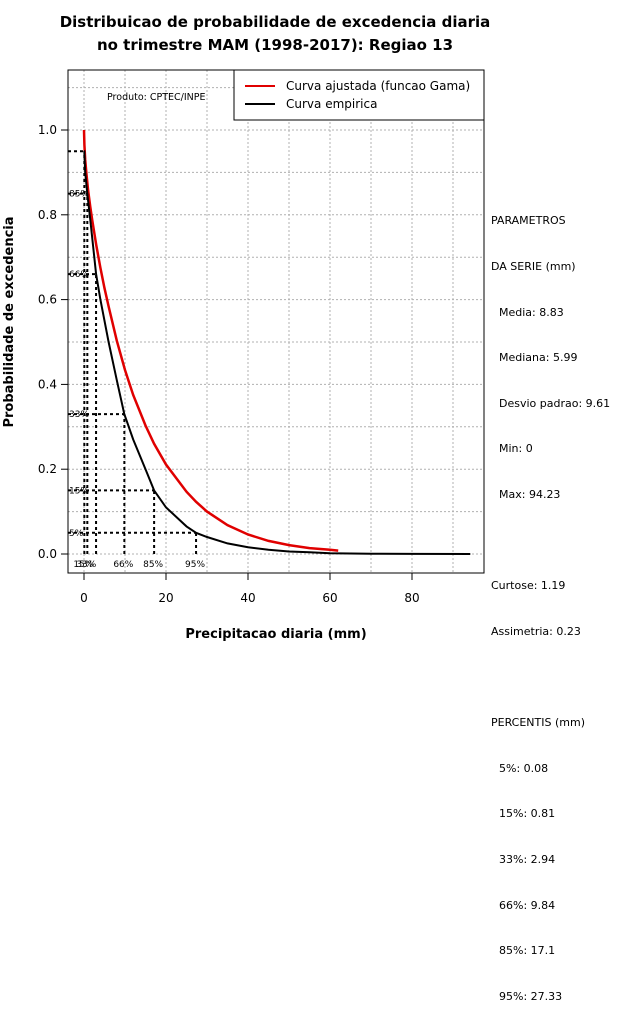 This screenshot has height=1019, width=640. I want to click on stat-assimetria: Assimetria: 0.23, so click(536, 631).